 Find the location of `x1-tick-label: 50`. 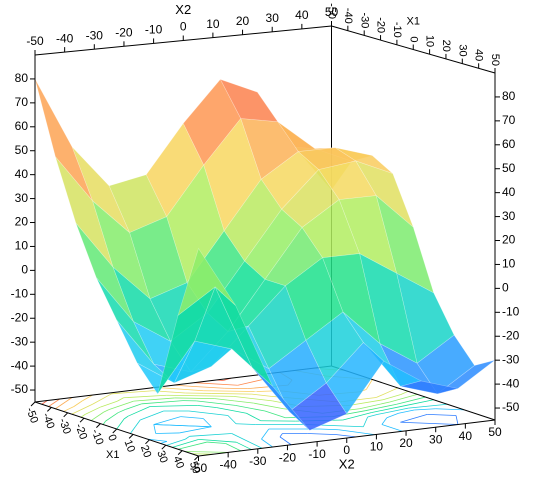

x1-tick-label: 50 is located at coordinates (495, 60).